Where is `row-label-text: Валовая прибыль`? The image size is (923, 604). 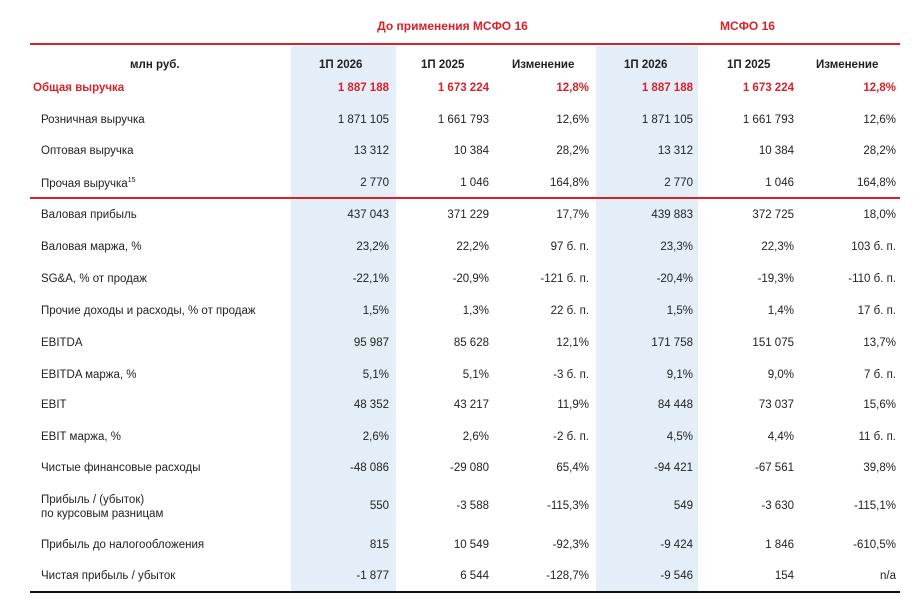
row-label-text: Валовая прибыль is located at coordinates (89, 215).